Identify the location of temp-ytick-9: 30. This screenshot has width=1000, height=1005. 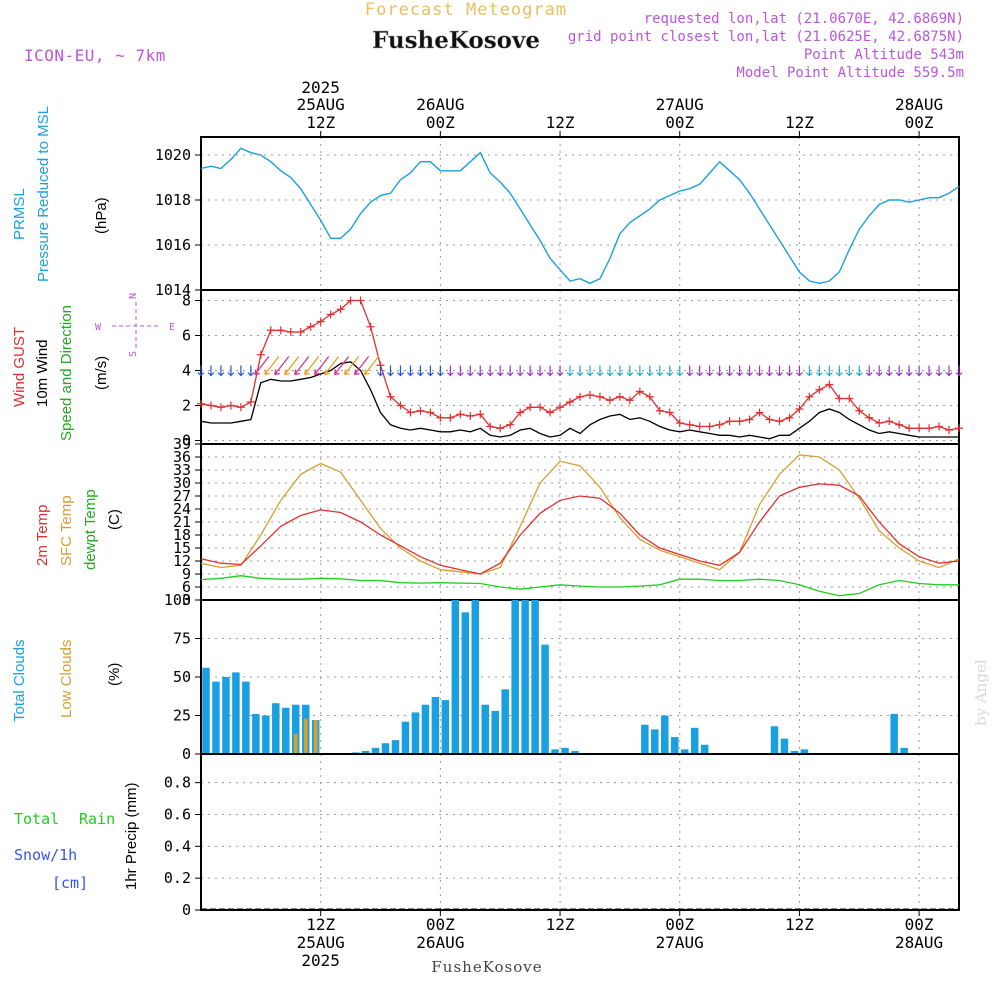
(182, 483).